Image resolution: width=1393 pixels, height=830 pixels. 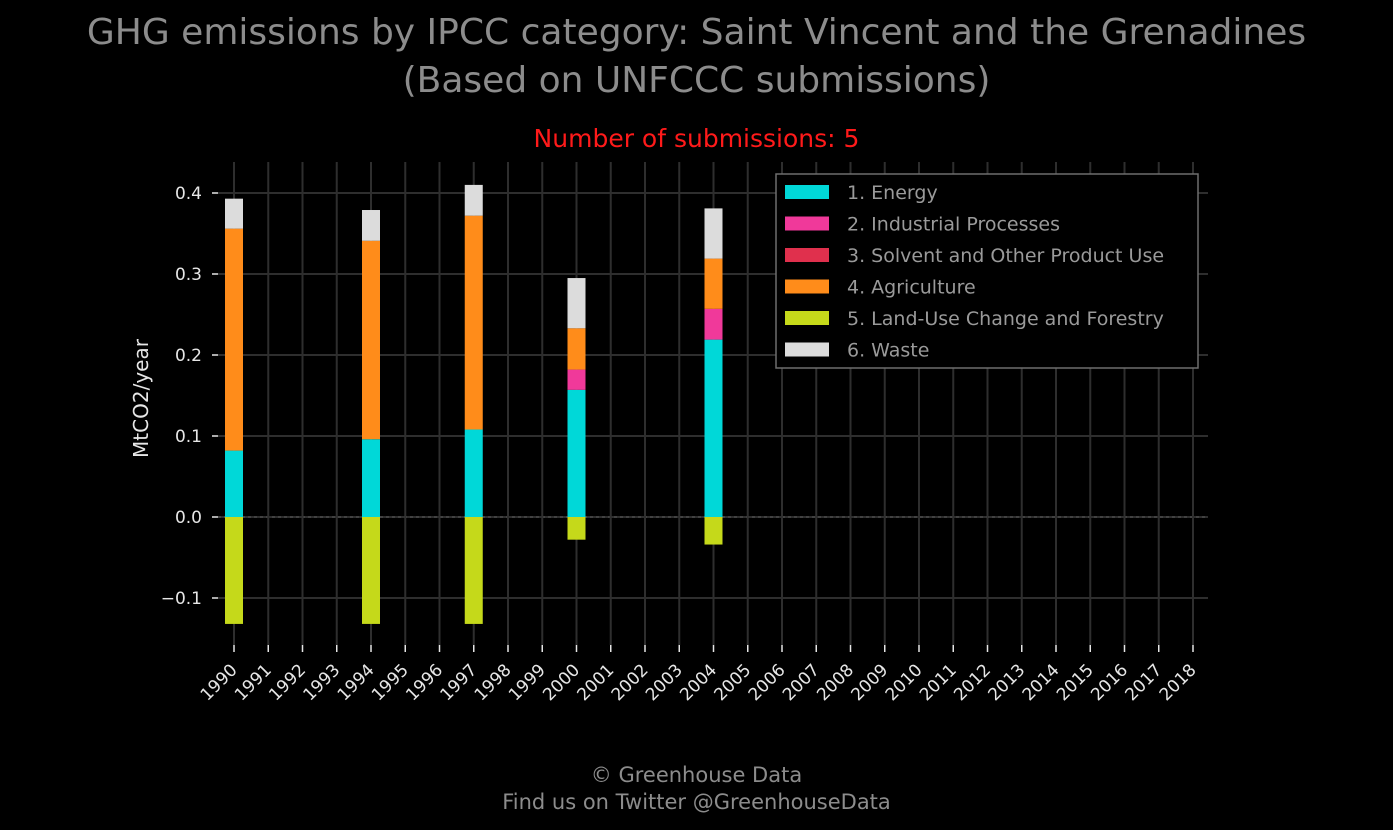 What do you see at coordinates (767, 682) in the screenshot?
I see `x-tick-label: 2006` at bounding box center [767, 682].